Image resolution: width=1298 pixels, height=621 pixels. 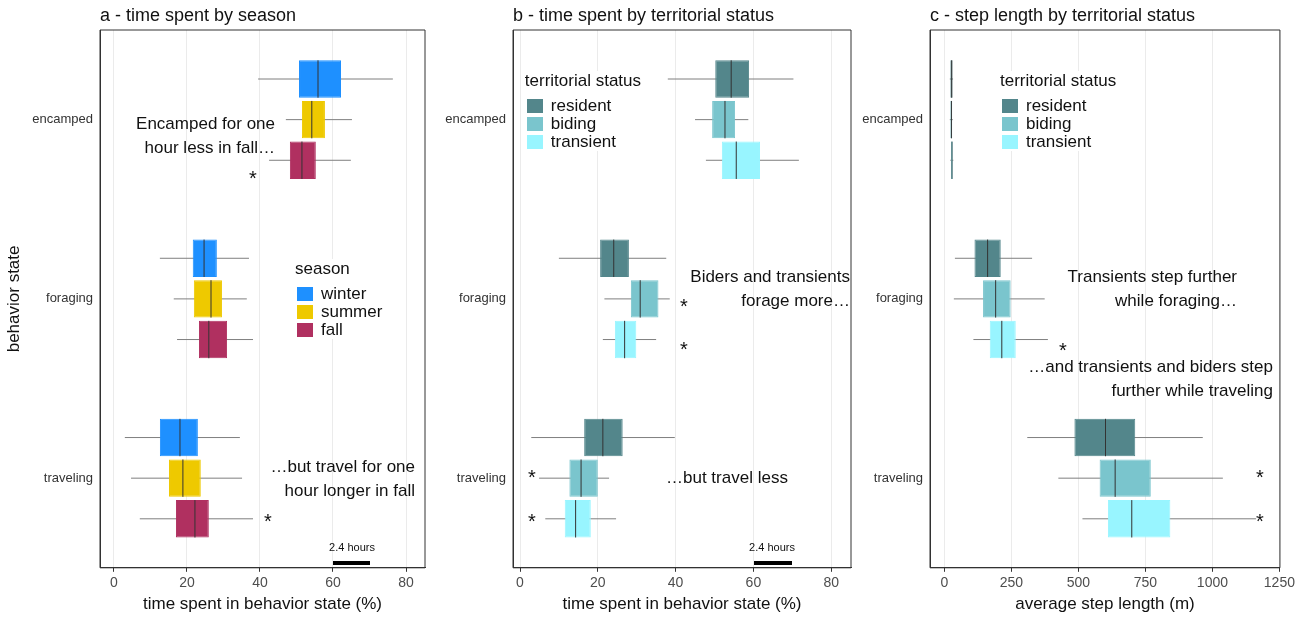 I want to click on legend-title: season, so click(x=323, y=268).